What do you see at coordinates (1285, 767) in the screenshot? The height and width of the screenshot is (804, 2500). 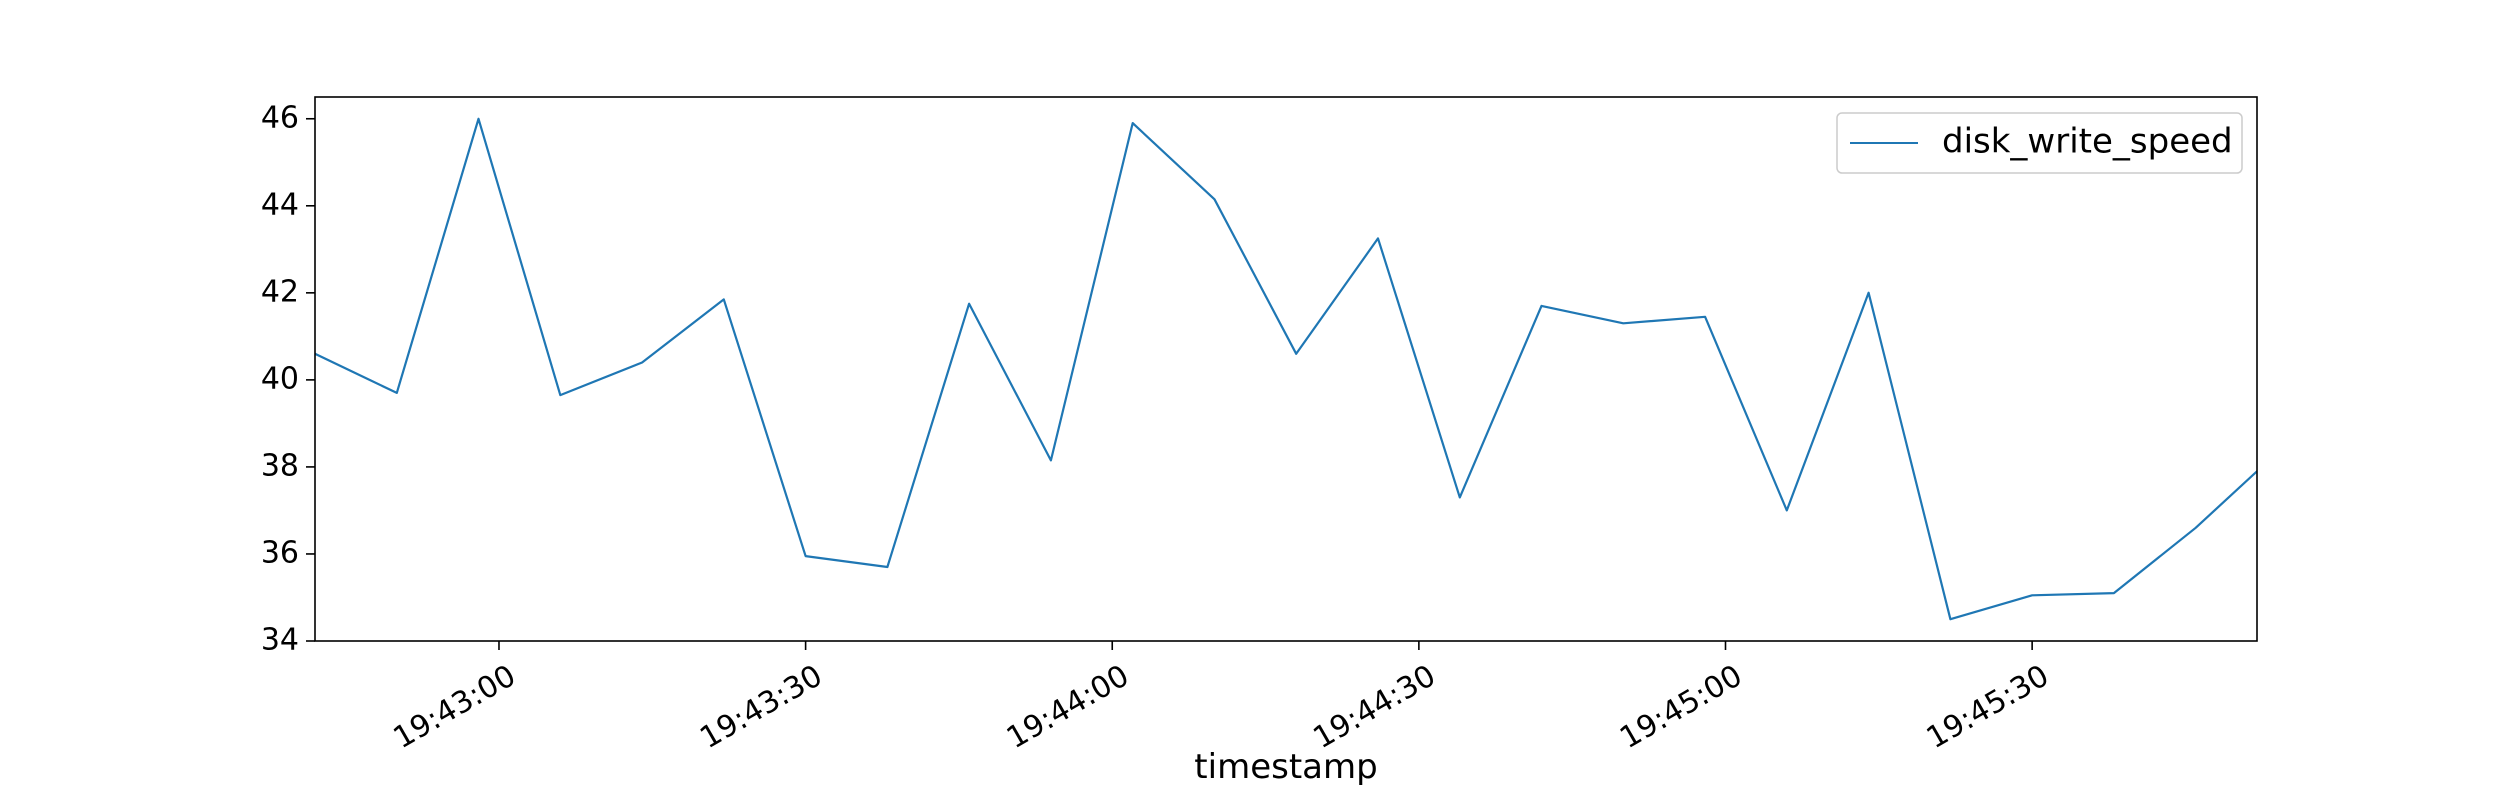 I see `x-axis-label: timestamp` at bounding box center [1285, 767].